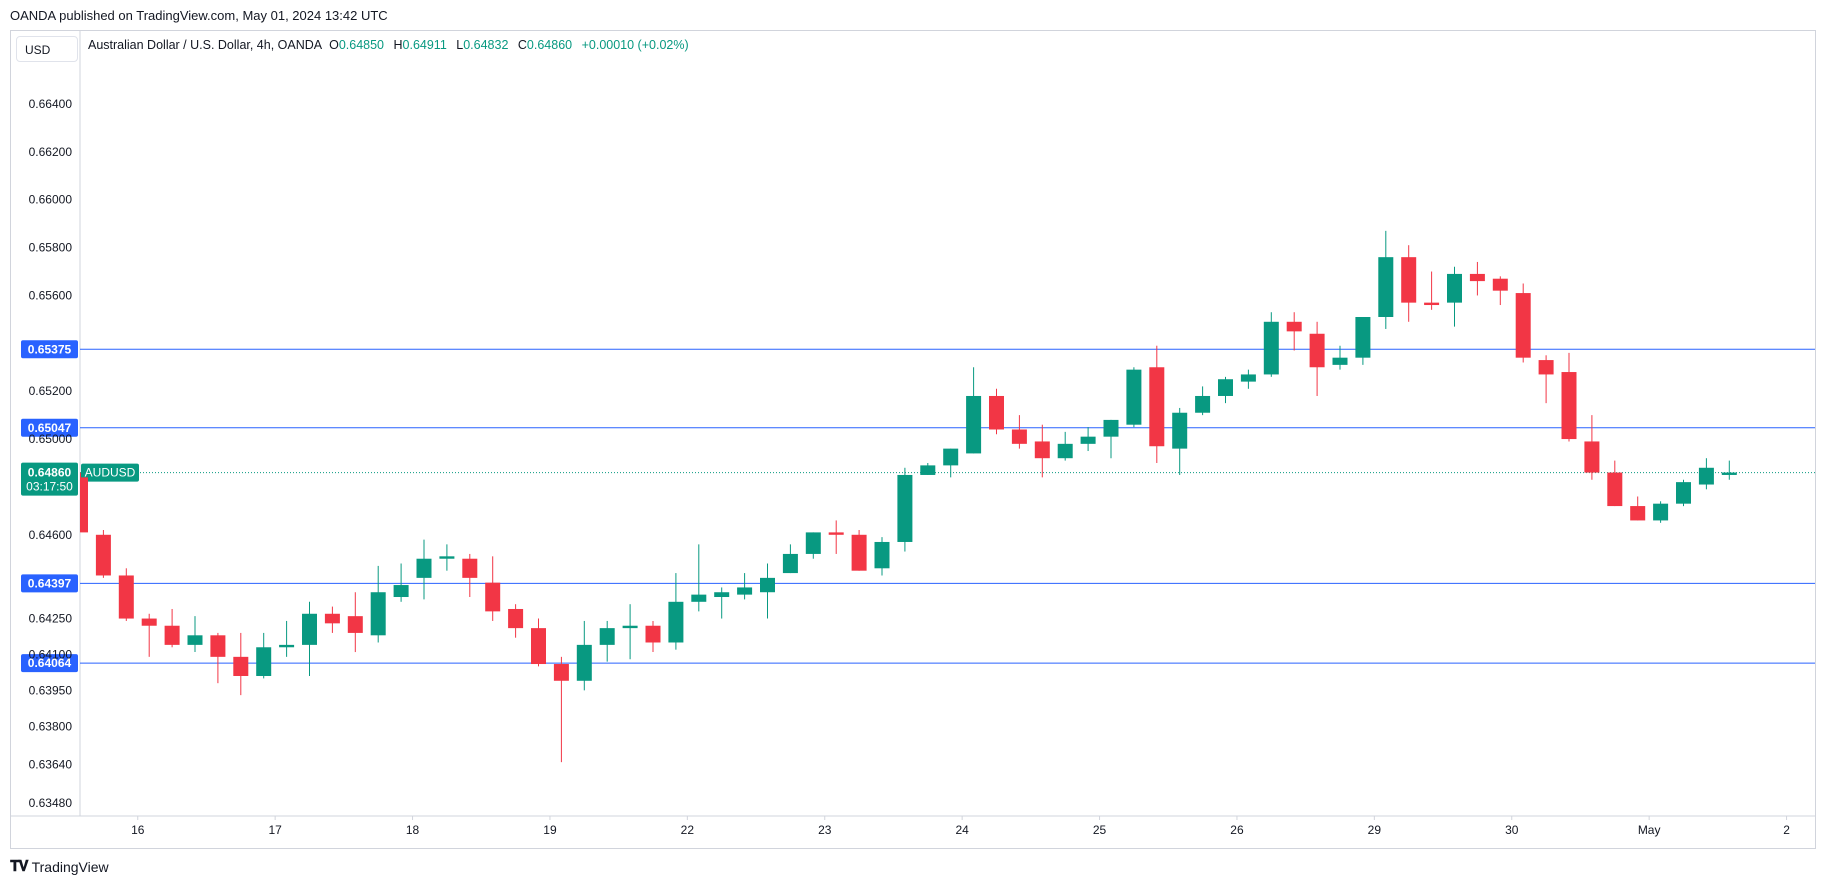 This screenshot has height=886, width=1826. I want to click on open-value: 0.64850, so click(361, 45).